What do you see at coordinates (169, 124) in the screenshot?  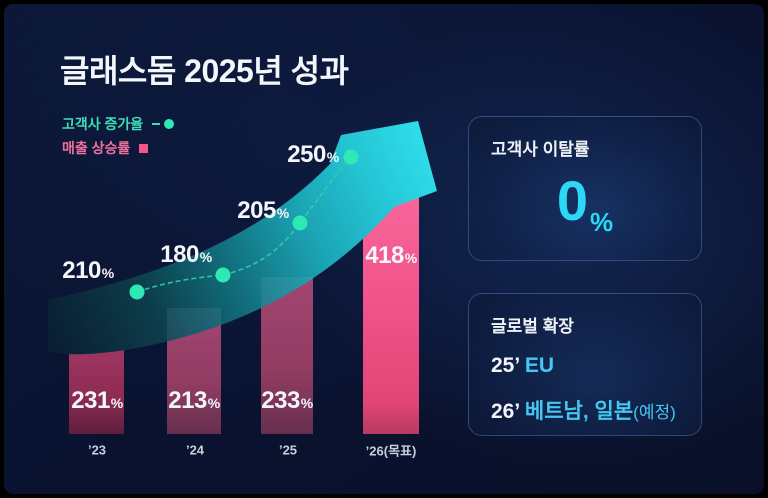 I see `legend-dot-icon` at bounding box center [169, 124].